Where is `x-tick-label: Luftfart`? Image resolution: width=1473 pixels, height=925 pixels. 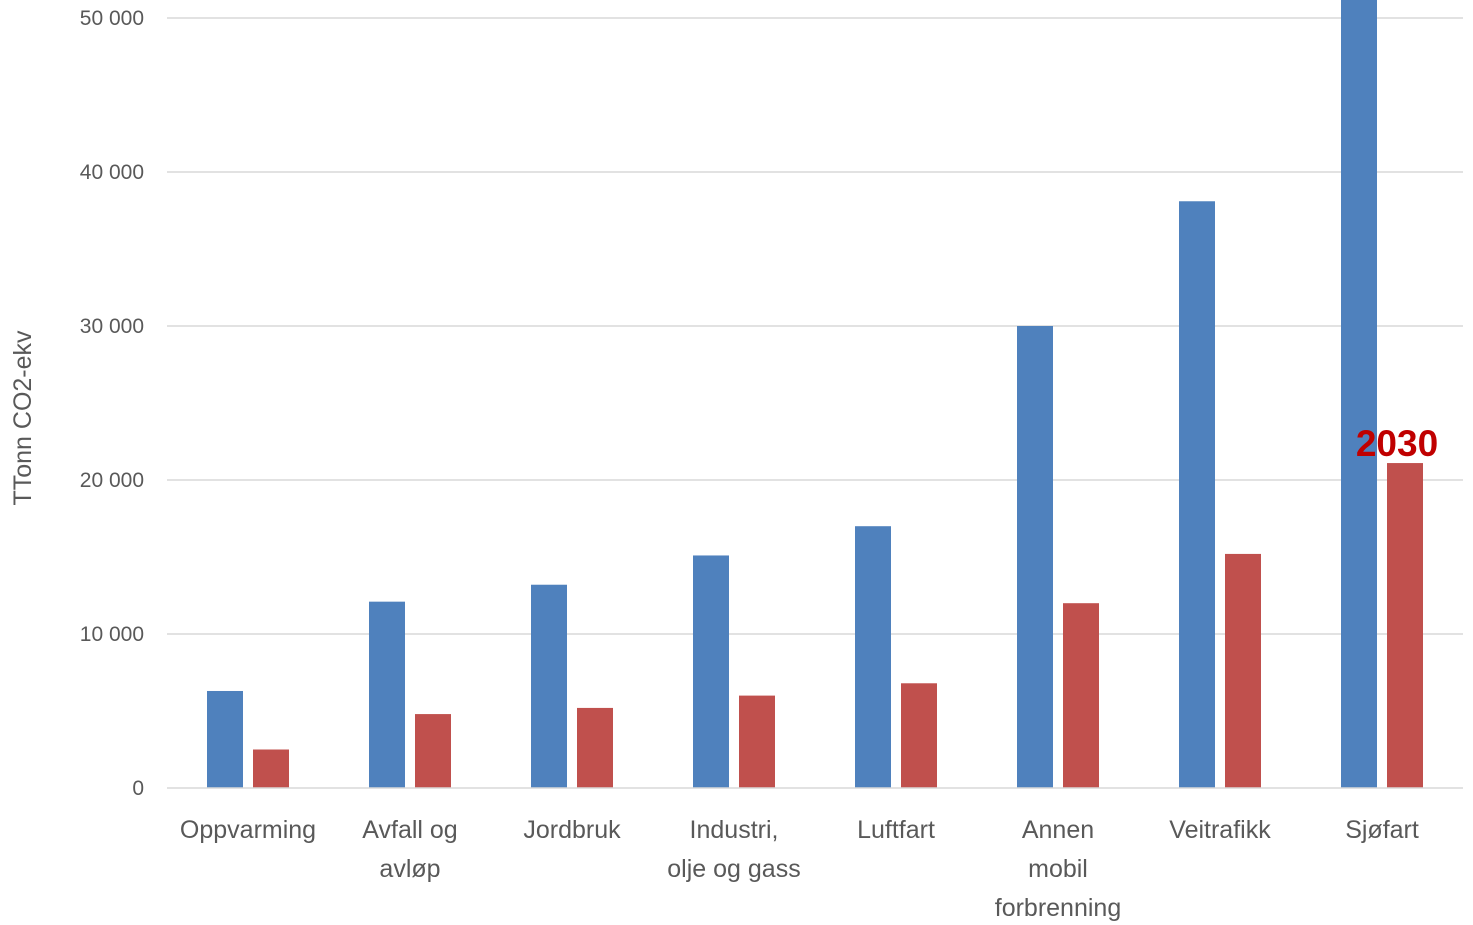 x-tick-label: Luftfart is located at coordinates (896, 830).